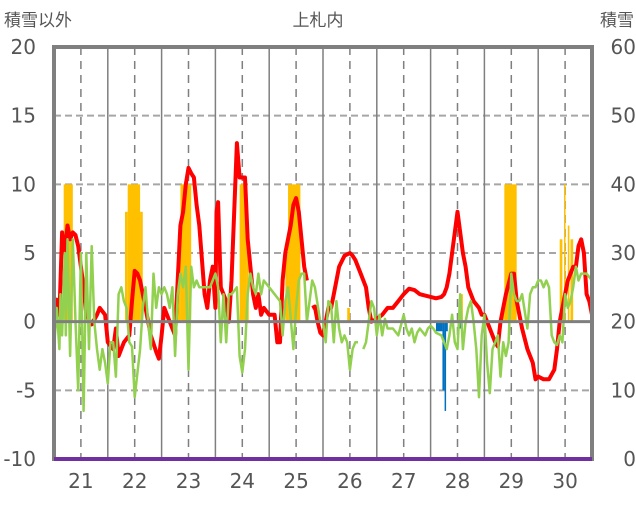  What do you see at coordinates (23, 47) in the screenshot?
I see `left-y-tick-label: 20` at bounding box center [23, 47].